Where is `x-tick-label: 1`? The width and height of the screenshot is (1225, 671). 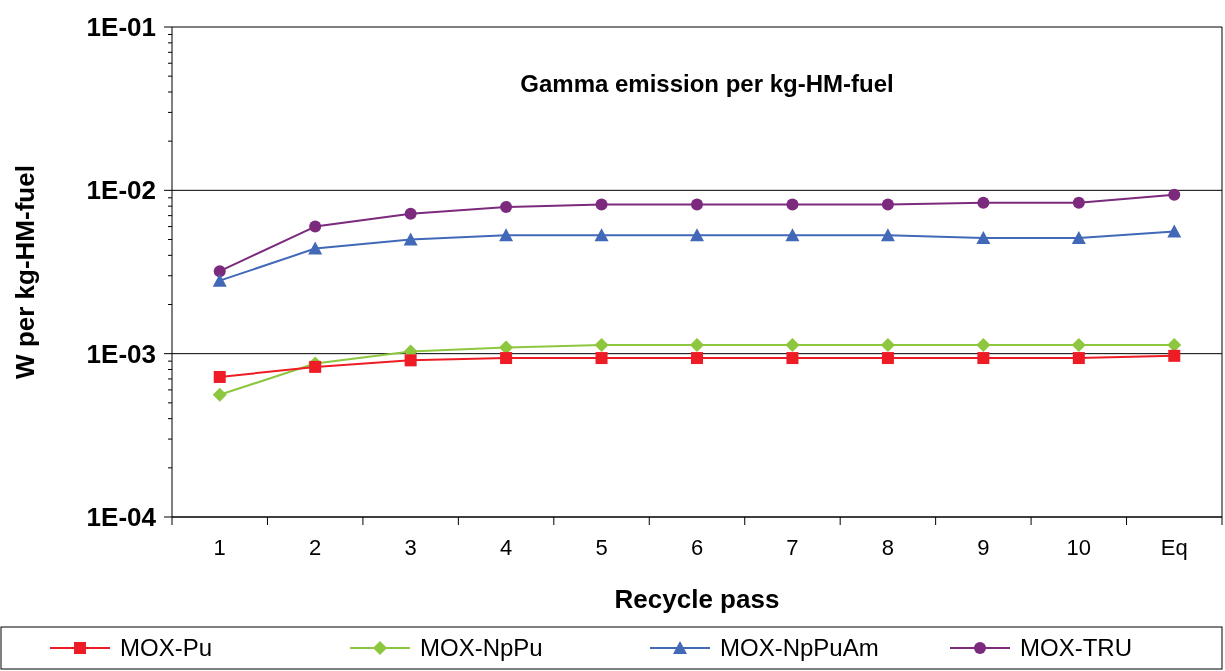 x-tick-label: 1 is located at coordinates (219, 547).